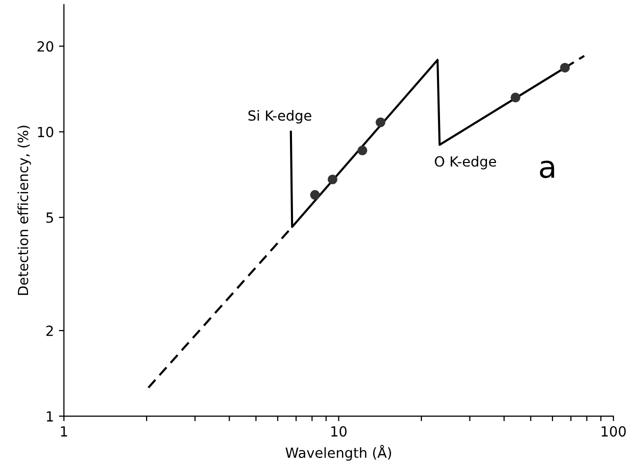  I want to click on y-tick-label: 10, so click(46, 132).